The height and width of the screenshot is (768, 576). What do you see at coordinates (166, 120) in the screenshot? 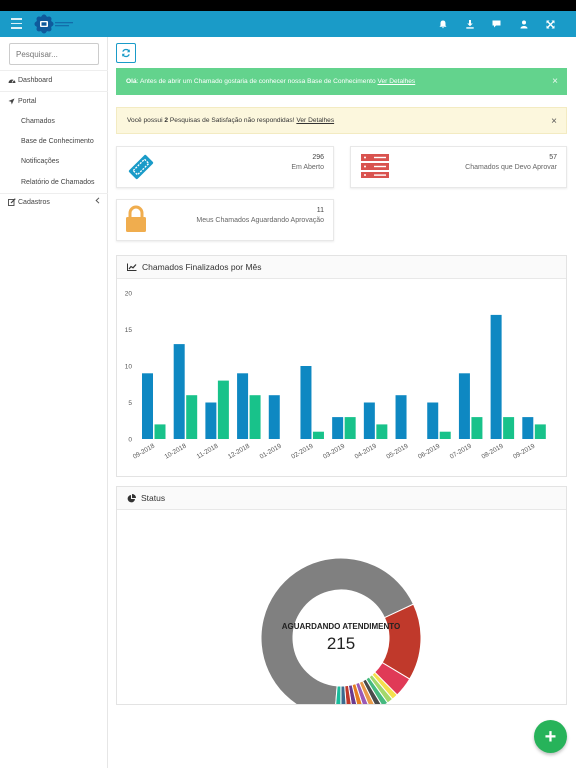
I see `alert-count: 2` at bounding box center [166, 120].